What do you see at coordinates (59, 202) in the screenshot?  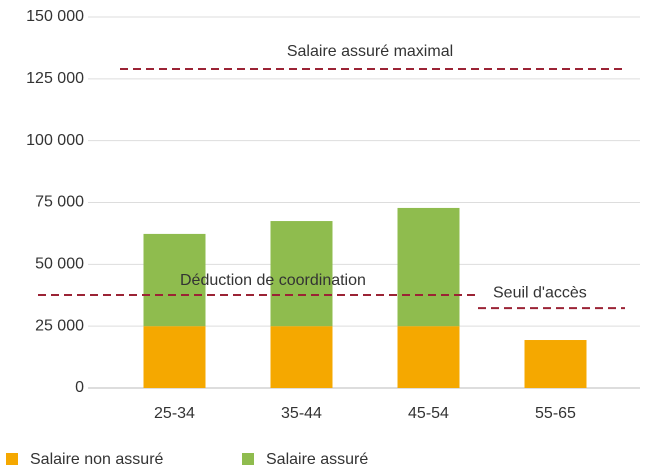 I see `y-tick-label: 75 000` at bounding box center [59, 202].